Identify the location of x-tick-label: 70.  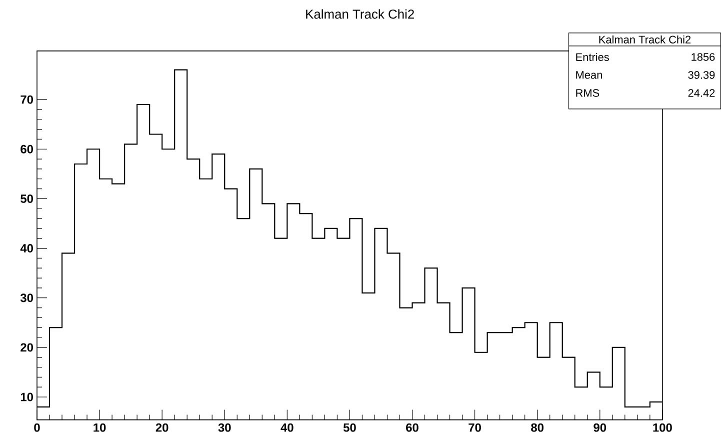
(474, 427).